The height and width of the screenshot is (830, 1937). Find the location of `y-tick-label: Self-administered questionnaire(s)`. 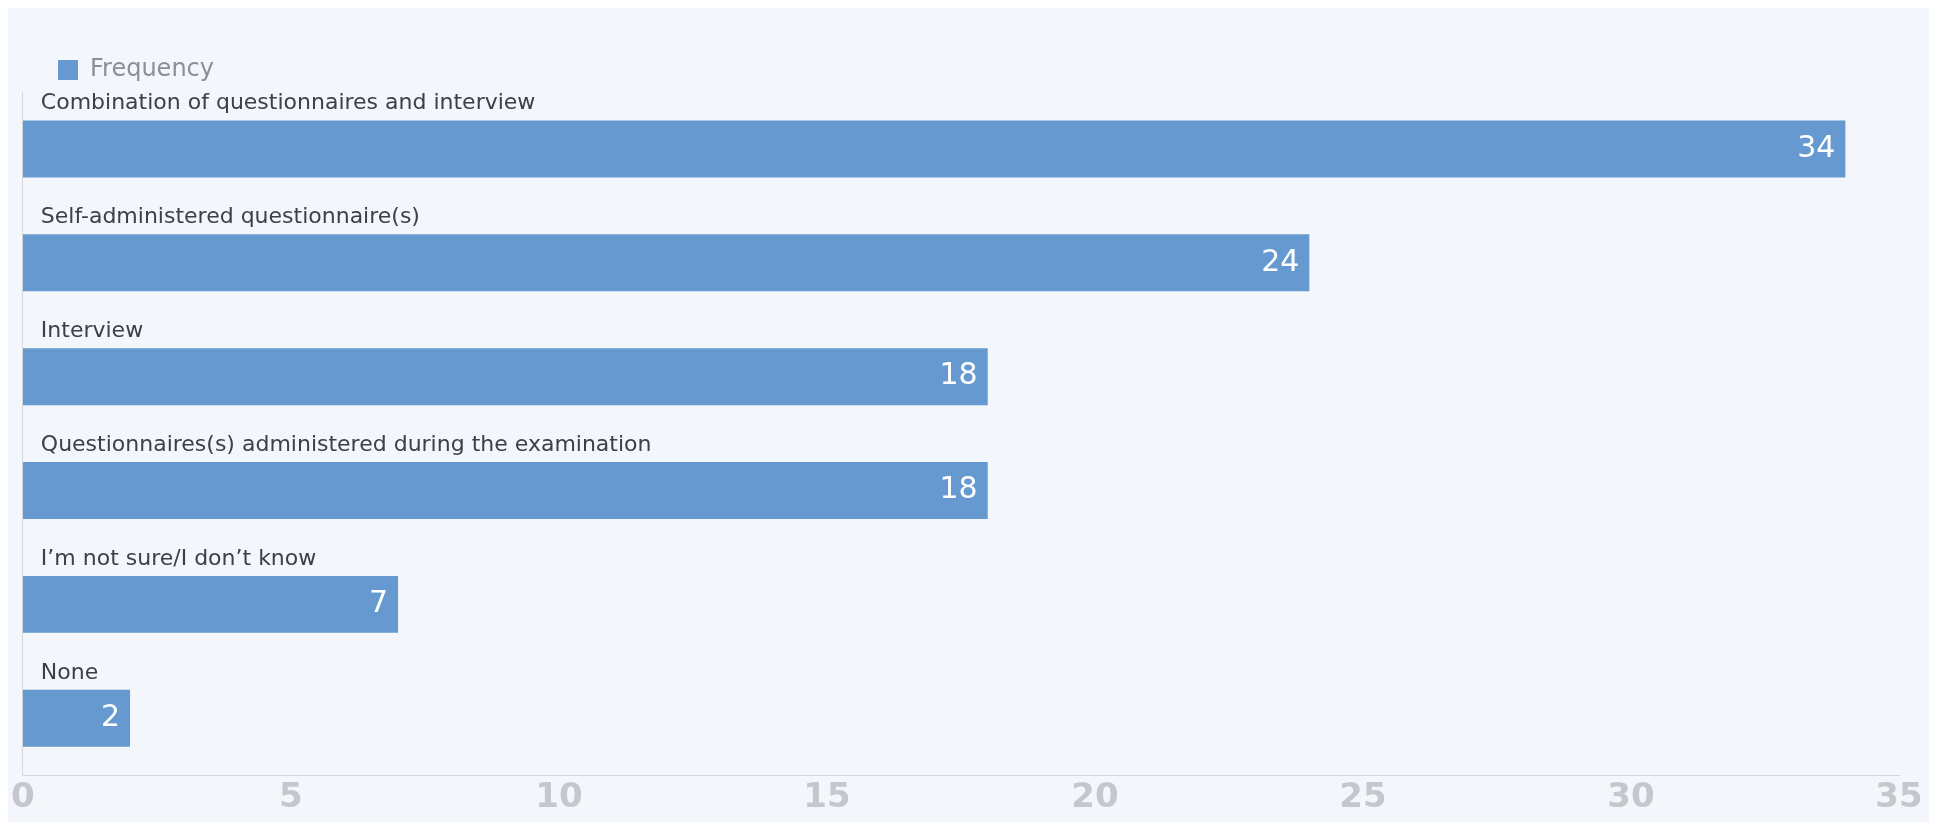

y-tick-label: Self-administered questionnaire(s) is located at coordinates (230, 216).